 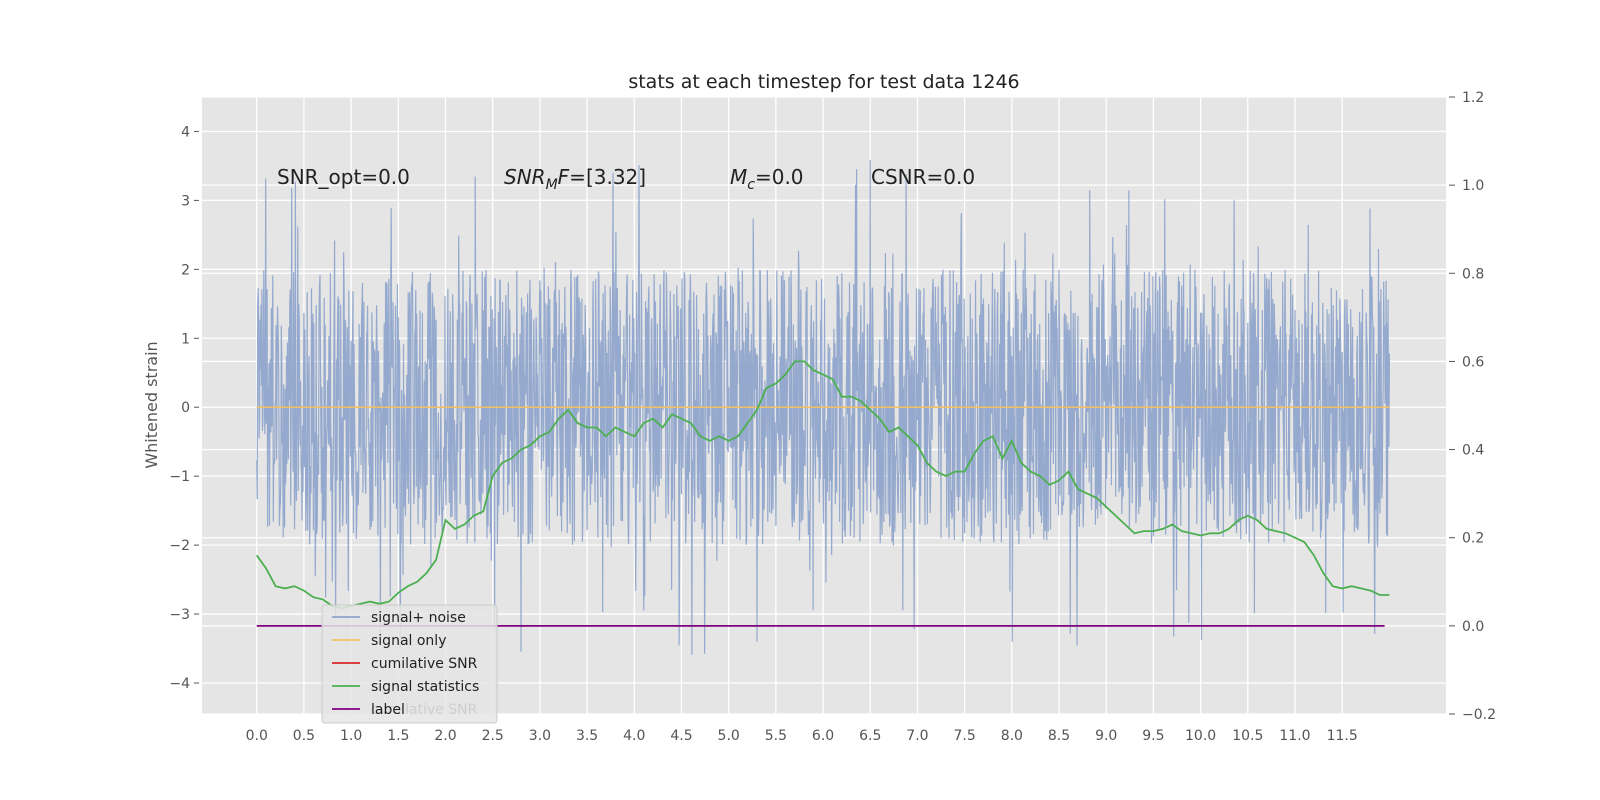 I want to click on annotation-snr-mf-main: SNR, so click(x=525, y=177).